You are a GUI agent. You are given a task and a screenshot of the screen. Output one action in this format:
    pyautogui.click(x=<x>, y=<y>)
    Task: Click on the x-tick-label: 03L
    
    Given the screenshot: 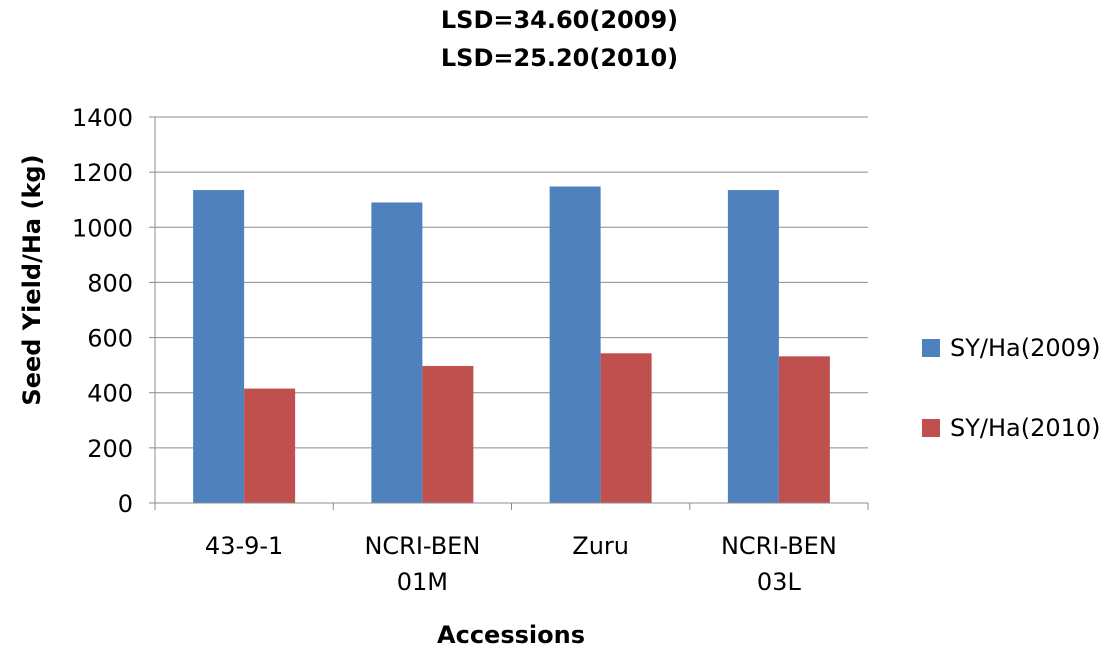 What is the action you would take?
    pyautogui.click(x=779, y=582)
    